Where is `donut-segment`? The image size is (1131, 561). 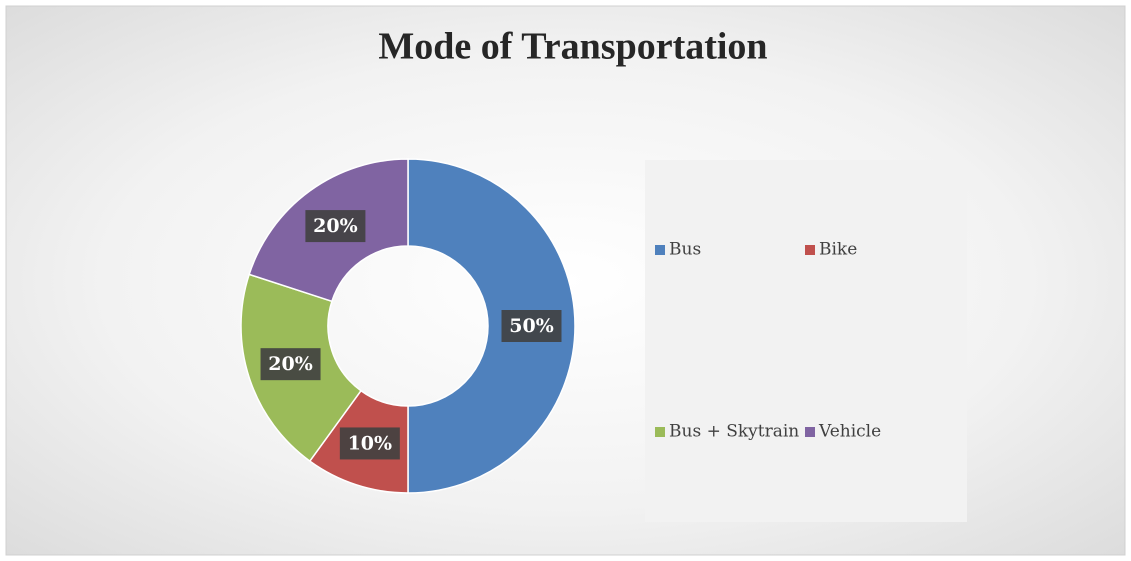
donut-segment is located at coordinates (491, 326).